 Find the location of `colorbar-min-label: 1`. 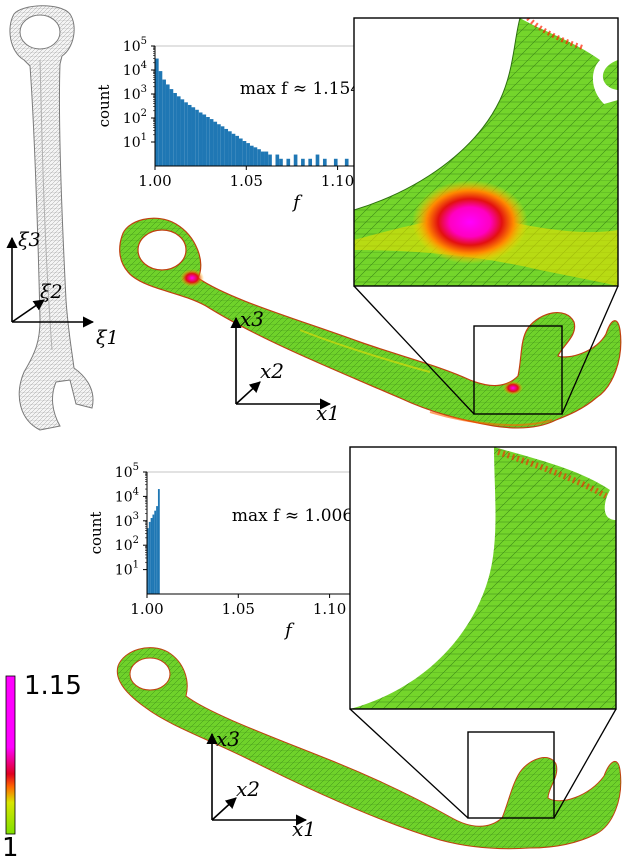

colorbar-min-label: 1 is located at coordinates (10, 846).